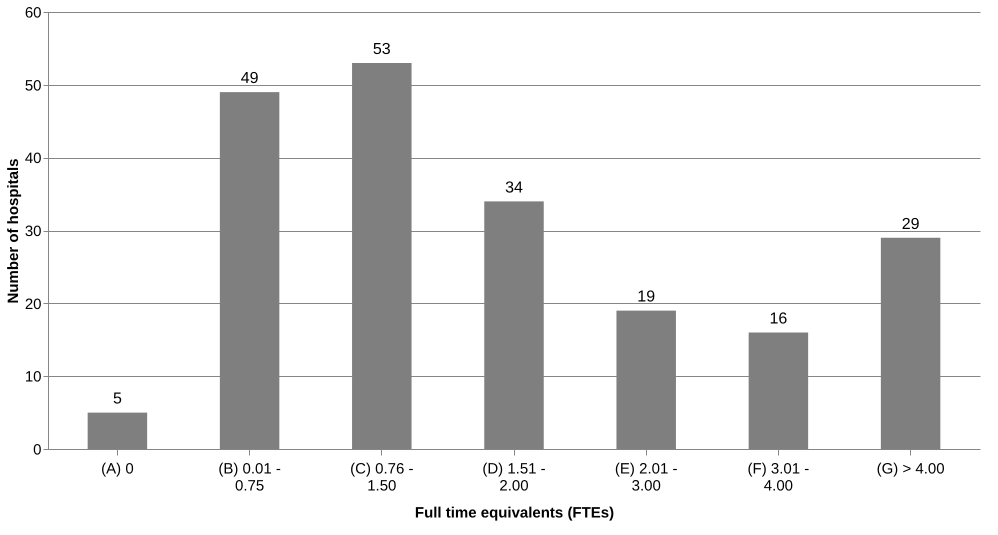  What do you see at coordinates (646, 297) in the screenshot?
I see `data-label: 19` at bounding box center [646, 297].